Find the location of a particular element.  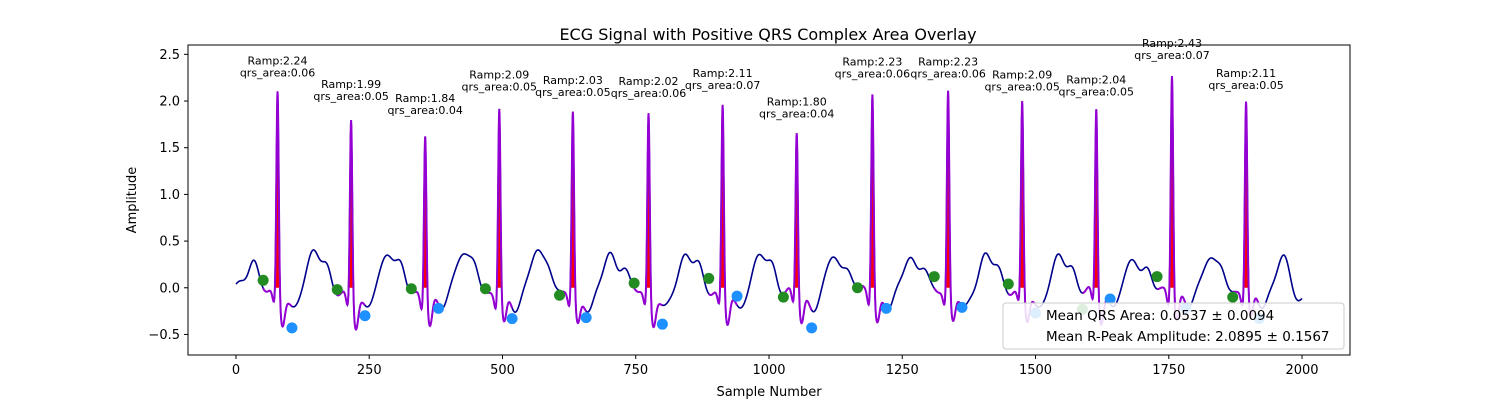

x-tick-label: 2000 is located at coordinates (1301, 370).